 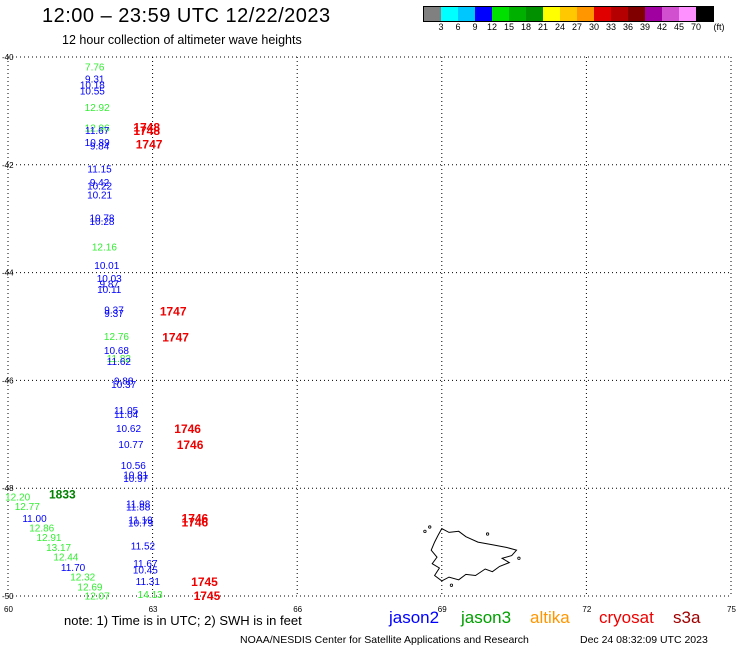 I want to click on color-scale-tick: 70, so click(x=696, y=27).